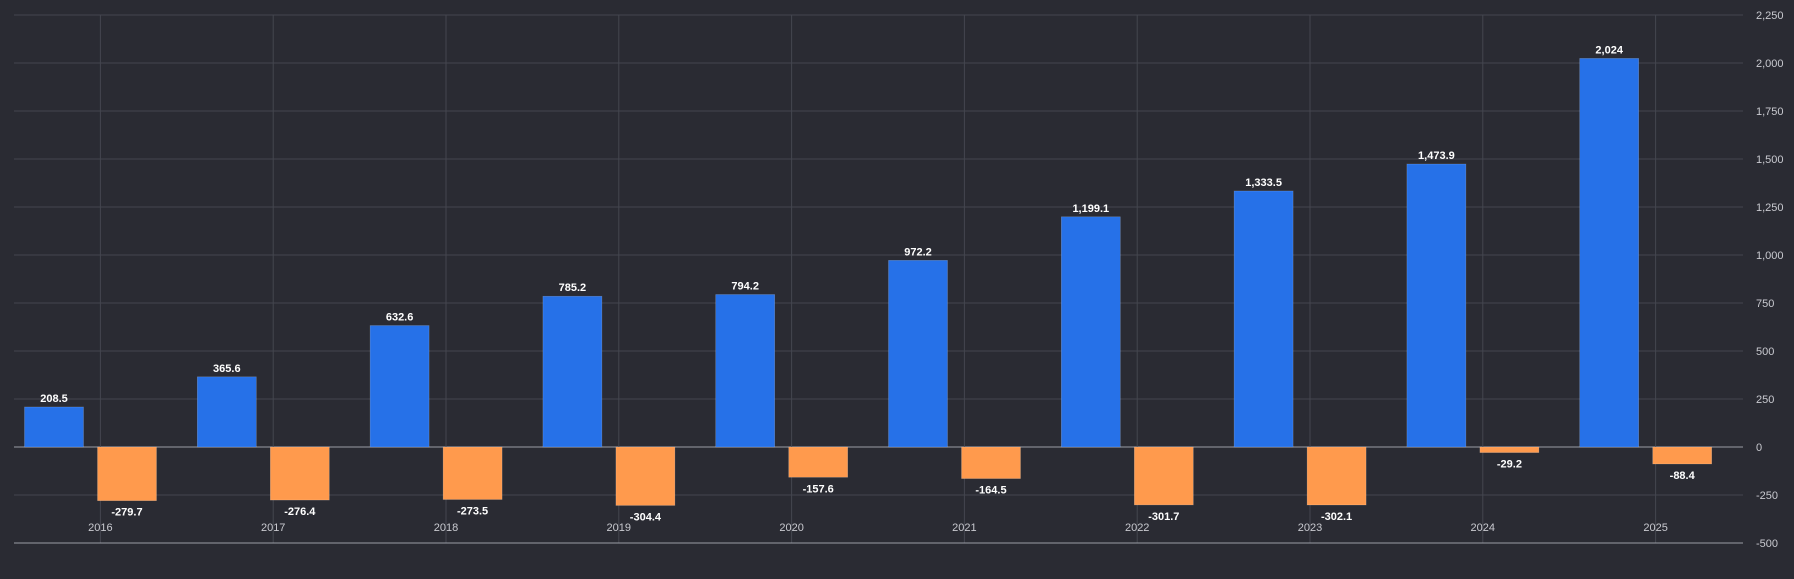  What do you see at coordinates (1765, 304) in the screenshot?
I see `y-tick-label: 750` at bounding box center [1765, 304].